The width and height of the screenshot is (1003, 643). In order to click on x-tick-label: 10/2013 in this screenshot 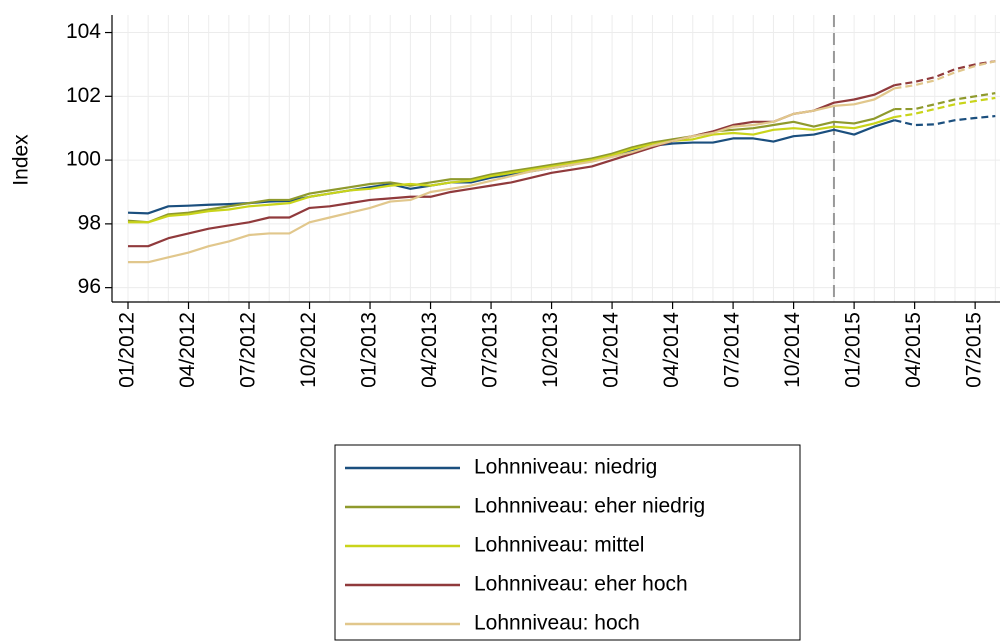, I will do `click(550, 350)`.